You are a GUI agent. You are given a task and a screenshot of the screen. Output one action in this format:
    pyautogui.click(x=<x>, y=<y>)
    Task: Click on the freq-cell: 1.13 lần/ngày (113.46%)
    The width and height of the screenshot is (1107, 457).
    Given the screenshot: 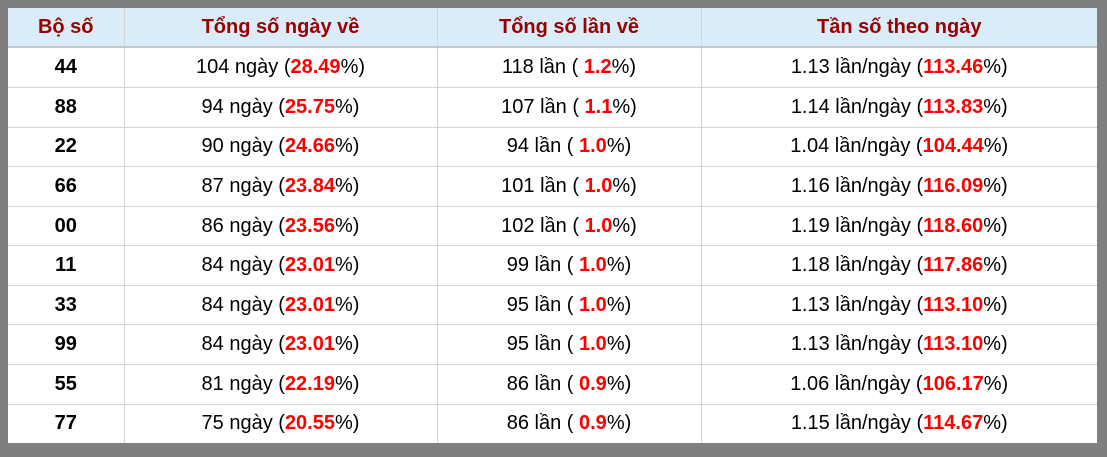 What is the action you would take?
    pyautogui.click(x=898, y=67)
    